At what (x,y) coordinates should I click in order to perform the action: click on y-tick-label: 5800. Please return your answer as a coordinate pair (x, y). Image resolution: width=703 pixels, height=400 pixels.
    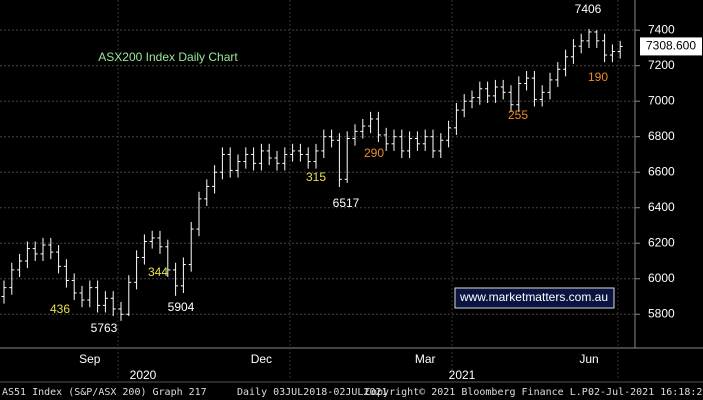
    Looking at the image, I should click on (661, 313).